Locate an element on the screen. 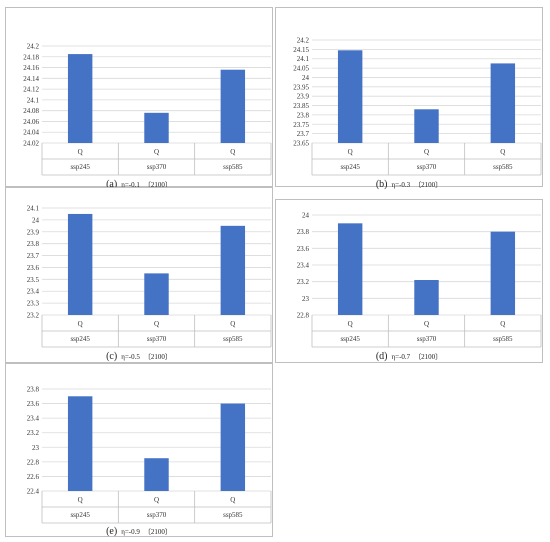  y-tick-label: 22.4 is located at coordinates (33, 492).